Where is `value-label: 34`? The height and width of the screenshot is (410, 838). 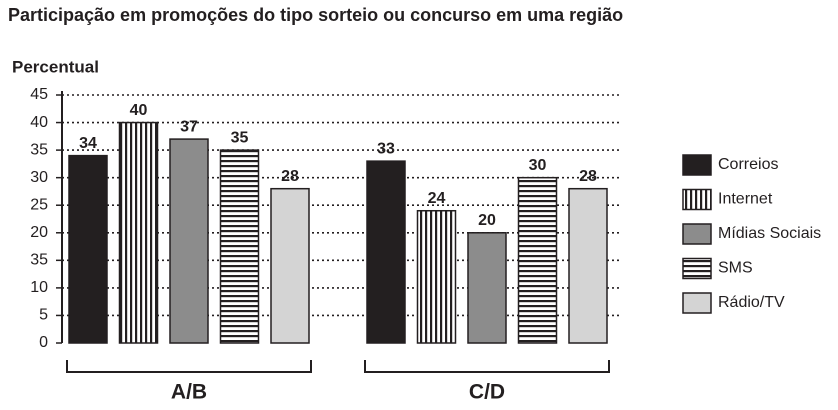
value-label: 34 is located at coordinates (88, 143).